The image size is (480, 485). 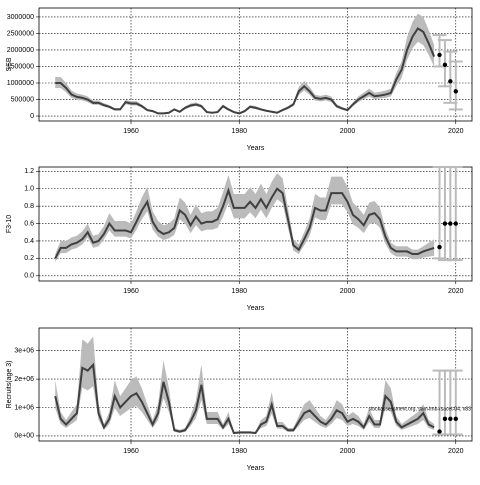 What do you see at coordinates (9, 224) in the screenshot?
I see `y-axis-label: F3-10` at bounding box center [9, 224].